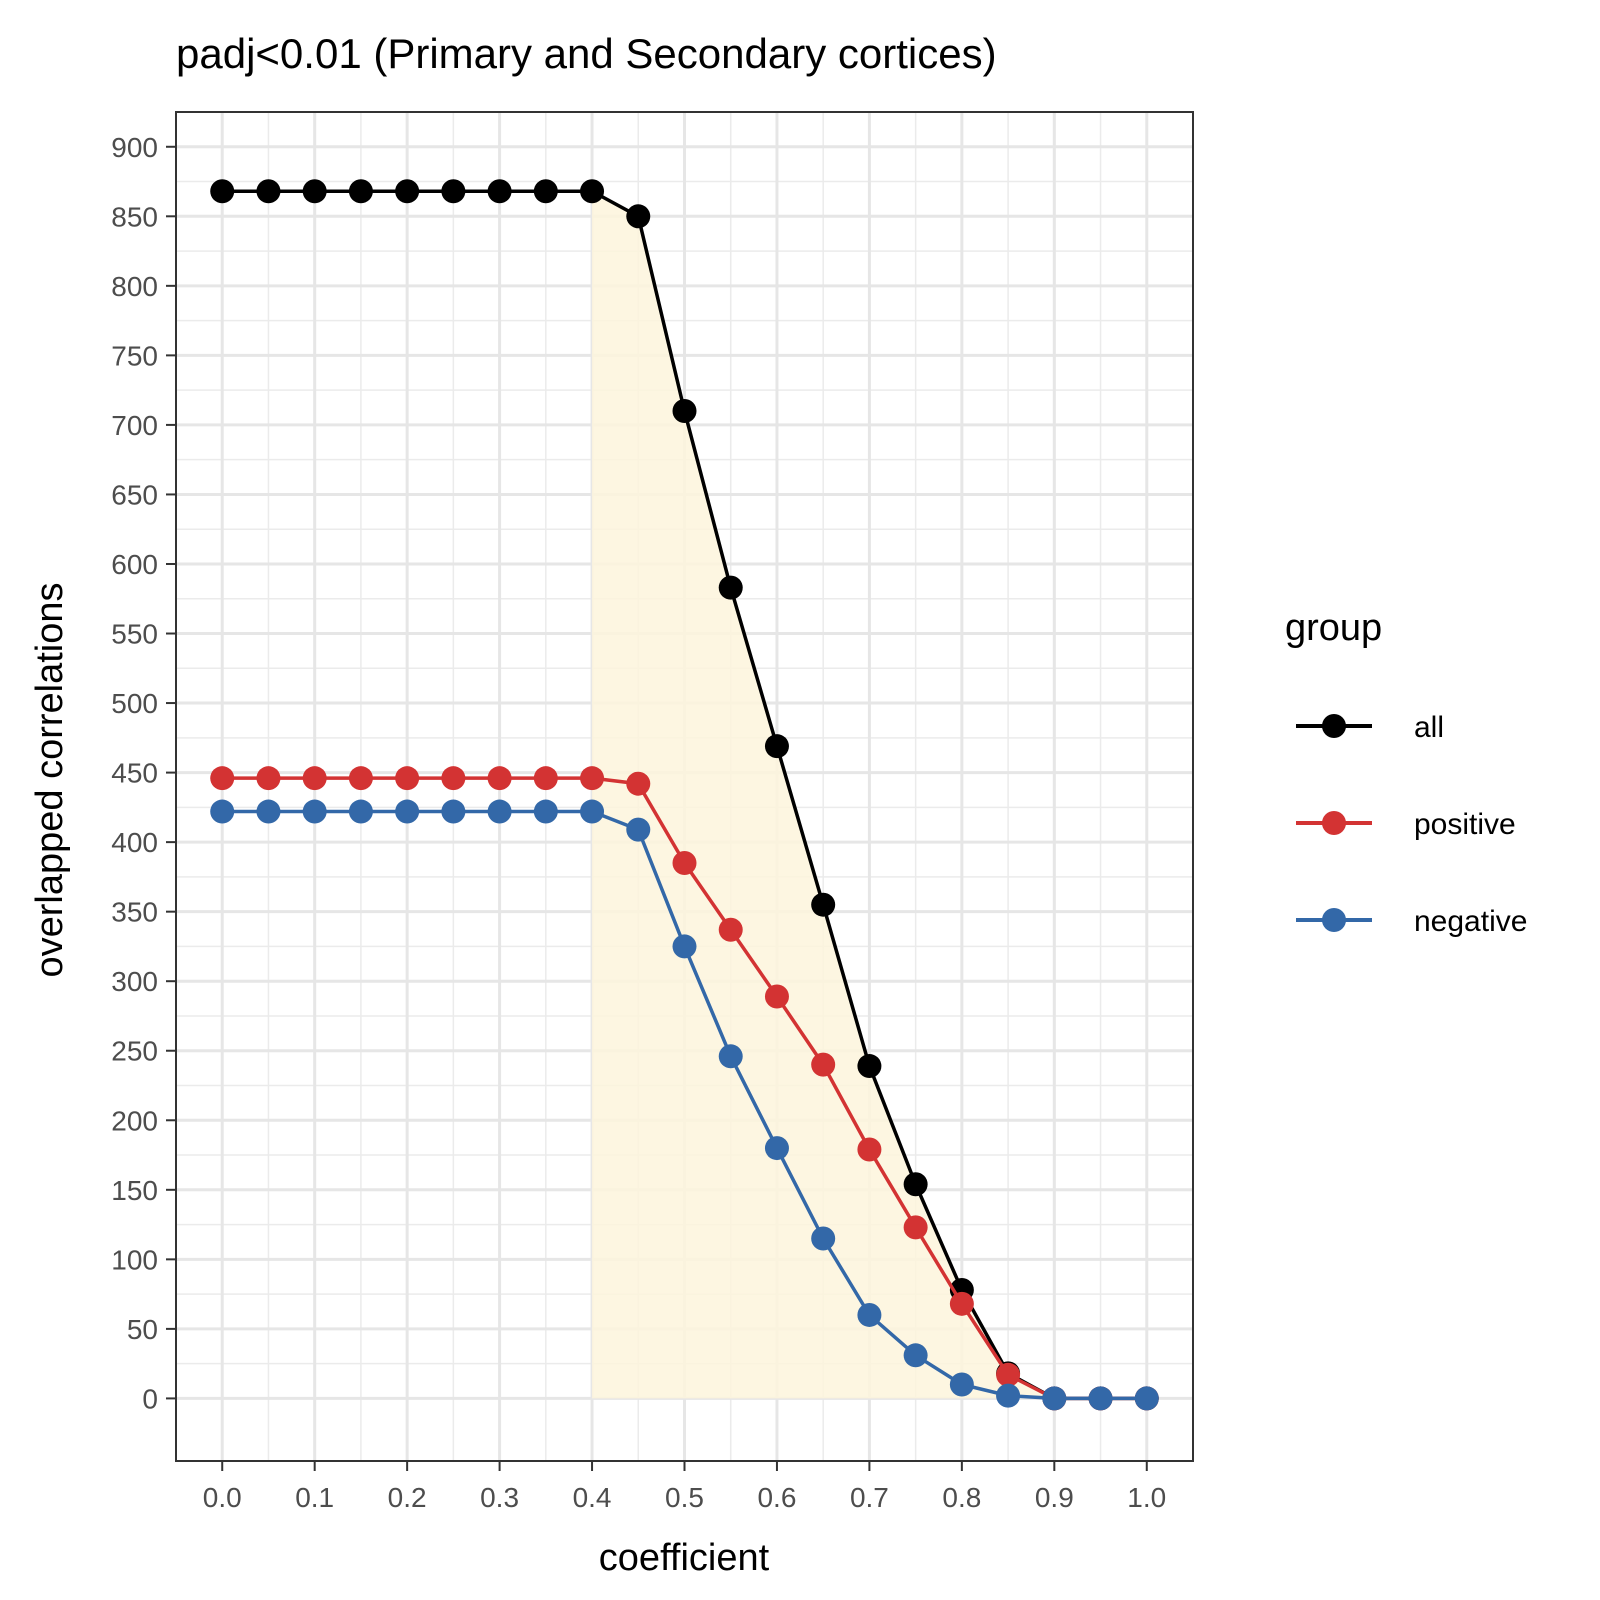 Image resolution: width=1600 pixels, height=1600 pixels. I want to click on y-tick-label: 200, so click(134, 1120).